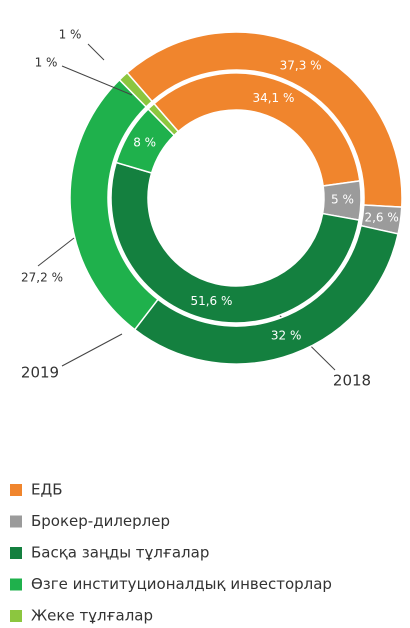  What do you see at coordinates (100, 521) in the screenshot?
I see `legend-label: Брокер-дилерлер` at bounding box center [100, 521].